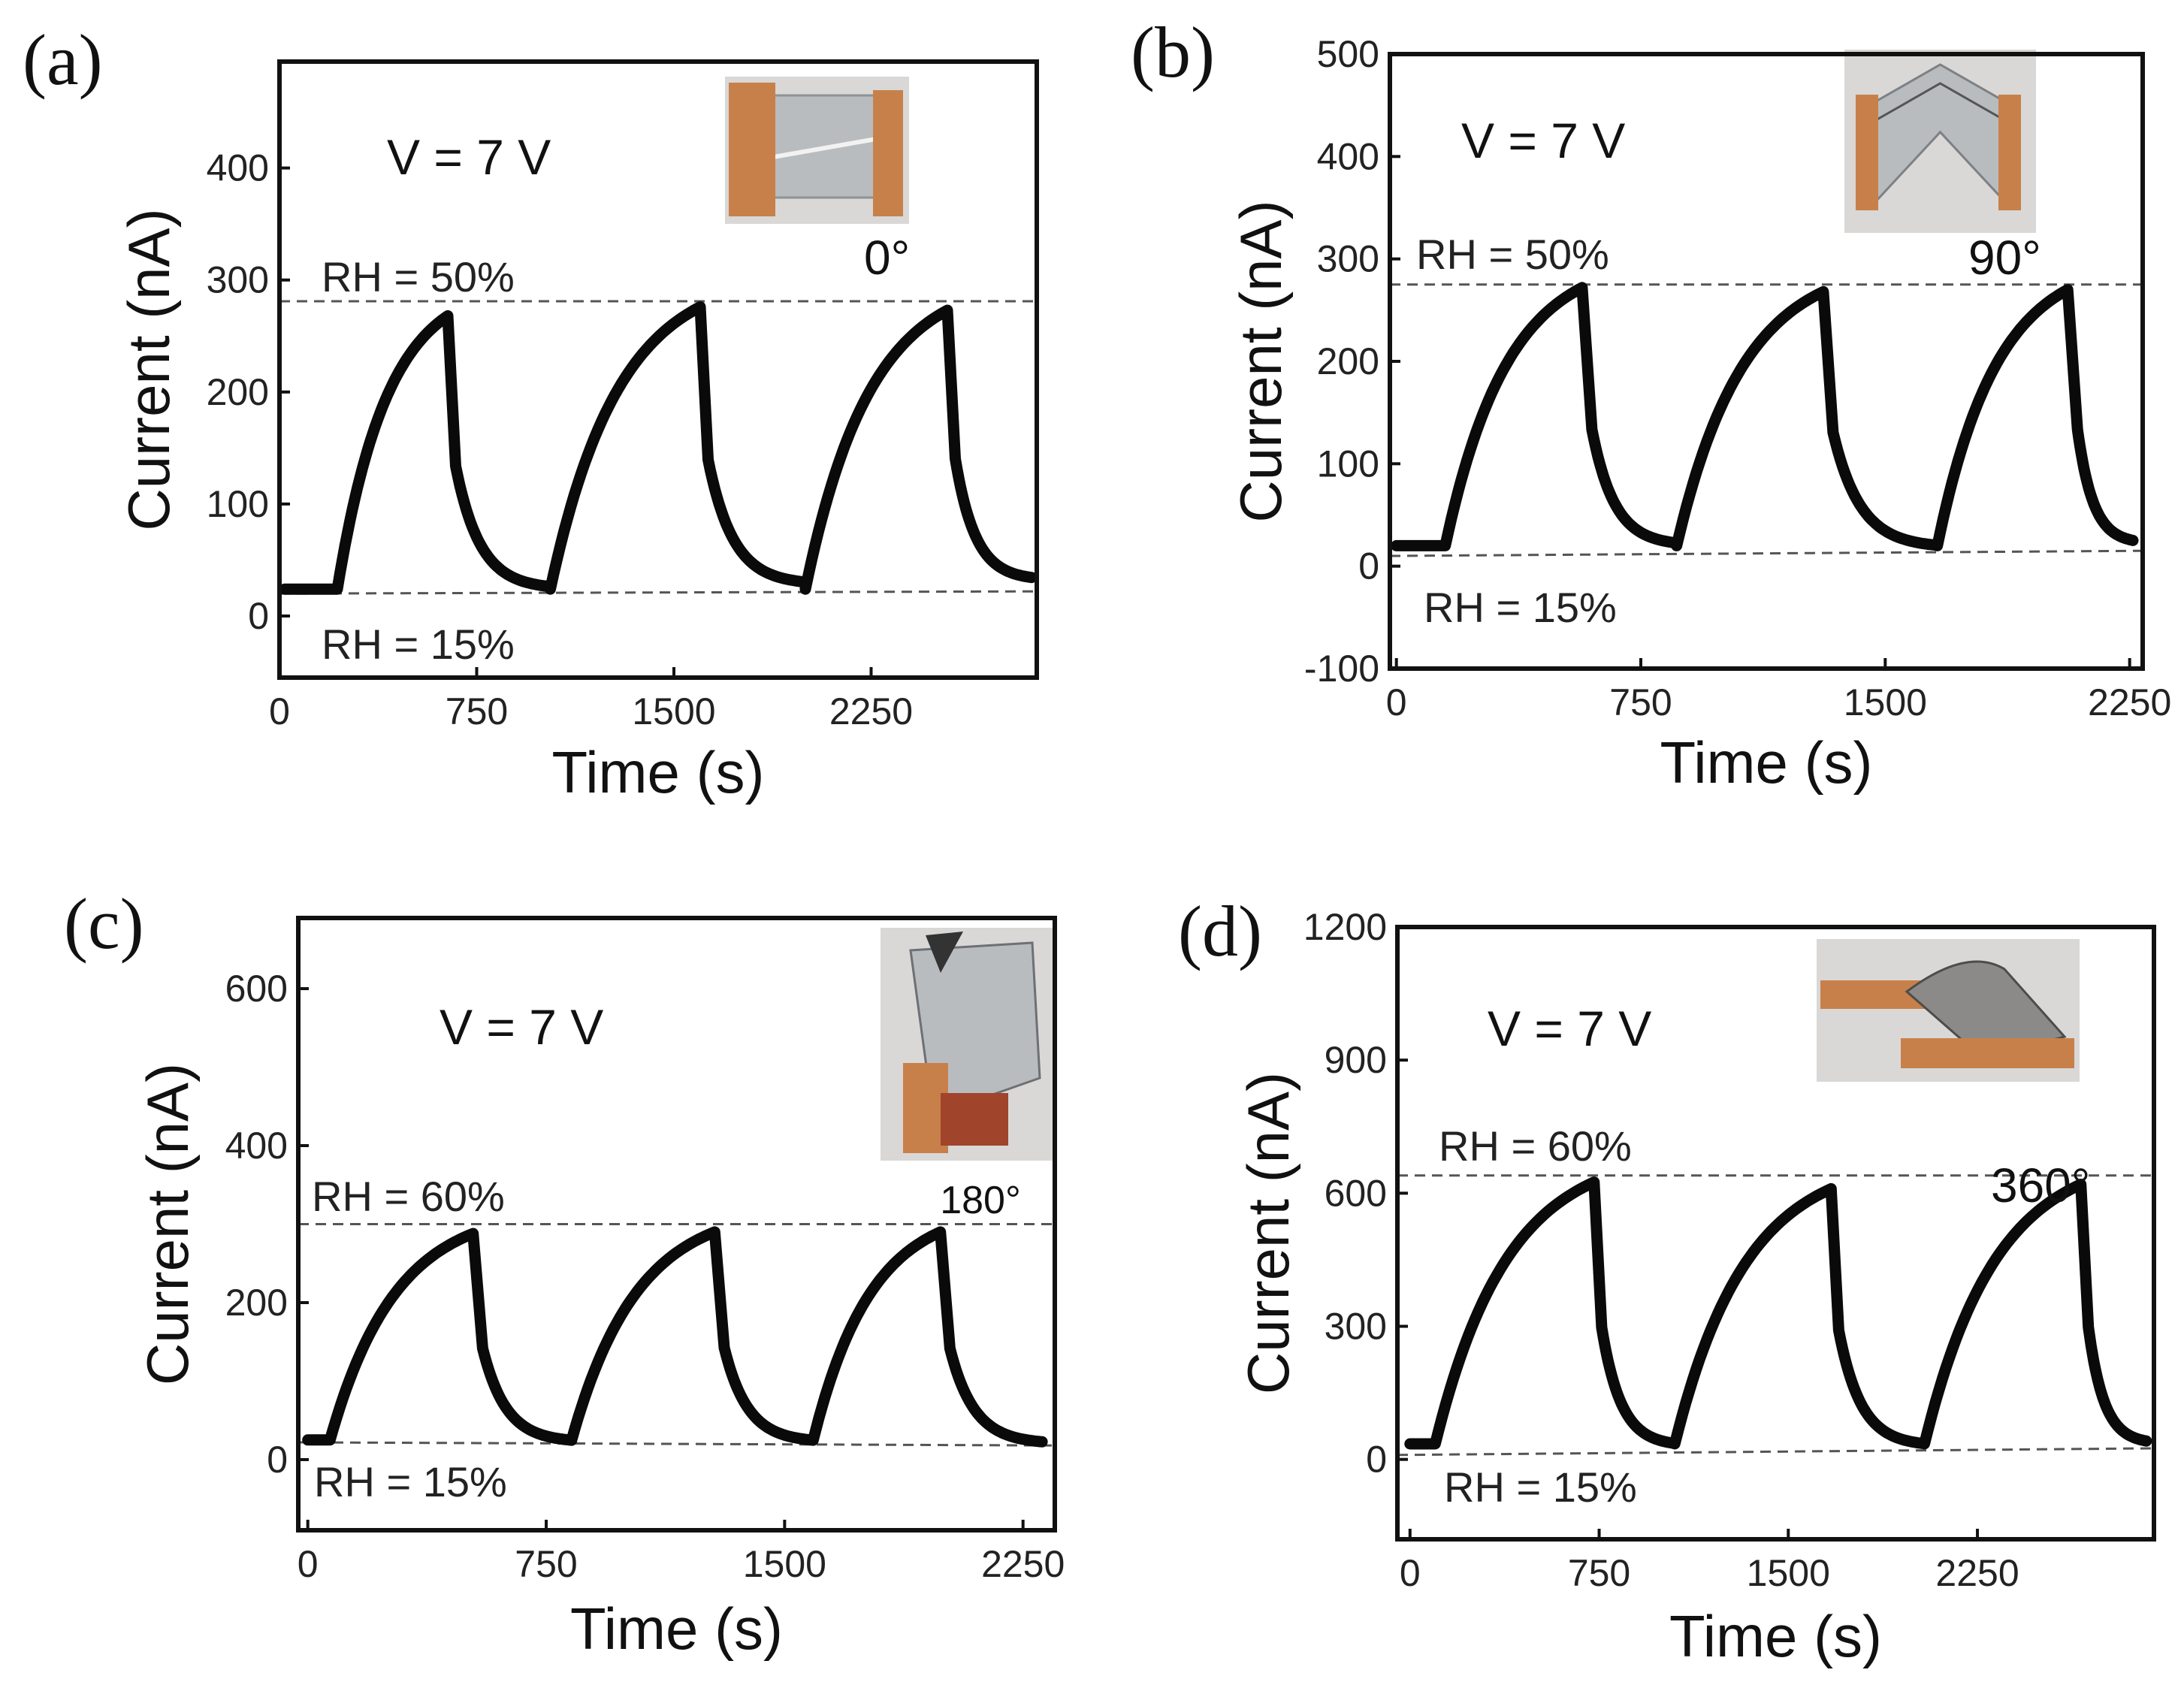 Image resolution: width=2184 pixels, height=1685 pixels. I want to click on panel-label: (c), so click(104, 923).